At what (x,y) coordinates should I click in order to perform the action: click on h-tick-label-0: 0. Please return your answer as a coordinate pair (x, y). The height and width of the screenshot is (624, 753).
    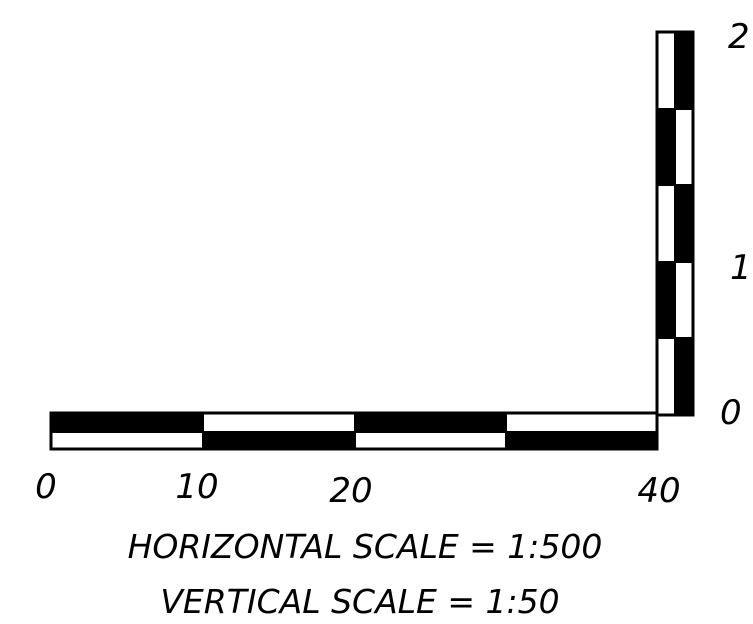
    Looking at the image, I should click on (46, 487).